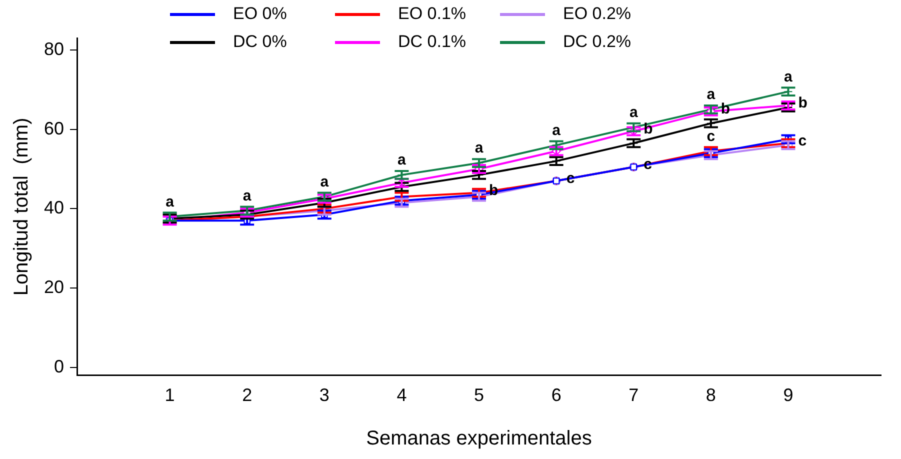 Image resolution: width=901 pixels, height=459 pixels. What do you see at coordinates (169, 395) in the screenshot?
I see `x-tick-label: 1` at bounding box center [169, 395].